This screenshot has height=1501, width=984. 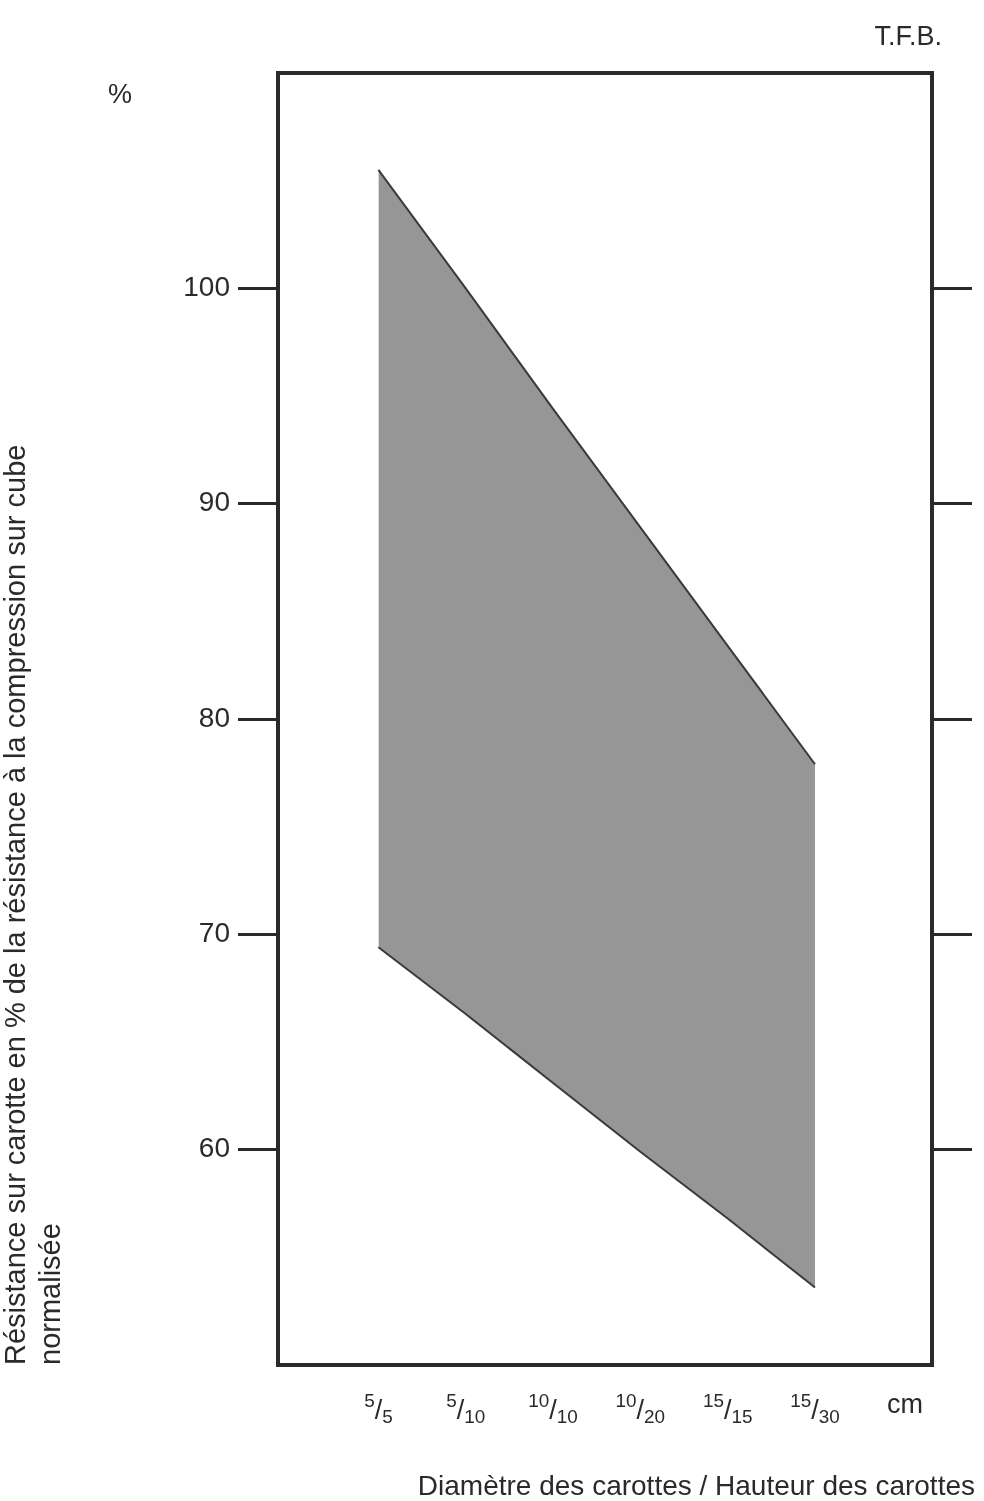 I want to click on y-axis-title: Résistance sur carotte en % de la résistance à la compression sur cube normalisée, so click(x=33, y=904).